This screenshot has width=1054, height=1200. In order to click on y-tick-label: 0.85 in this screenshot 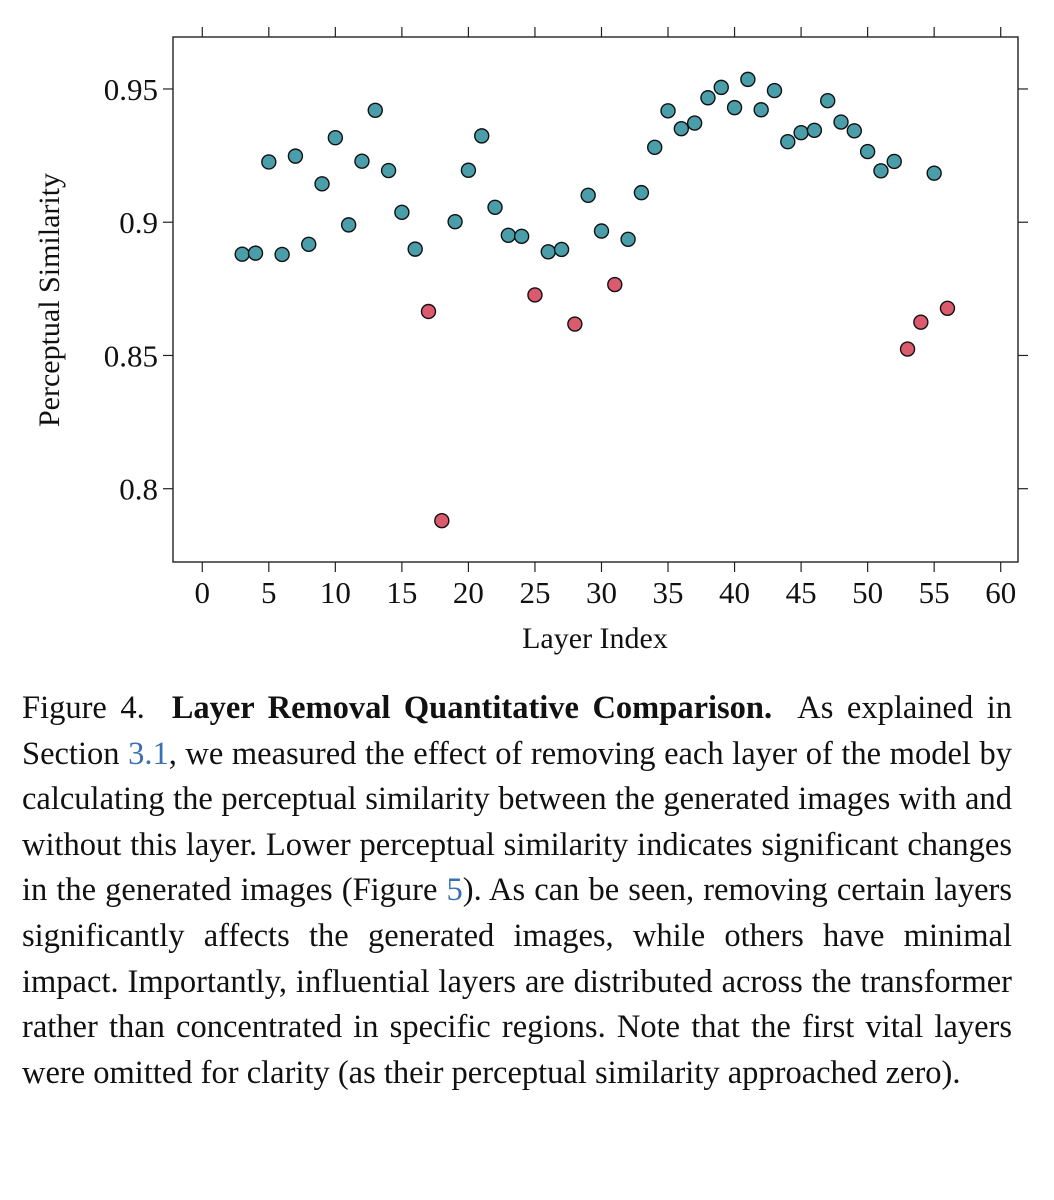, I will do `click(131, 355)`.